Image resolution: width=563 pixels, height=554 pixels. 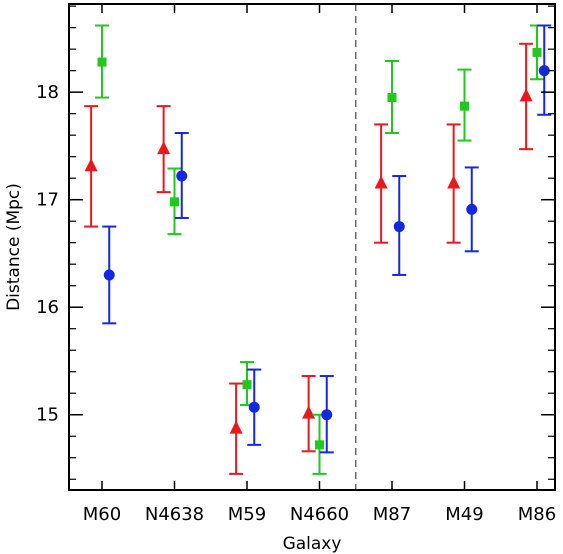 What do you see at coordinates (319, 514) in the screenshot?
I see `x-tick-label: N4660` at bounding box center [319, 514].